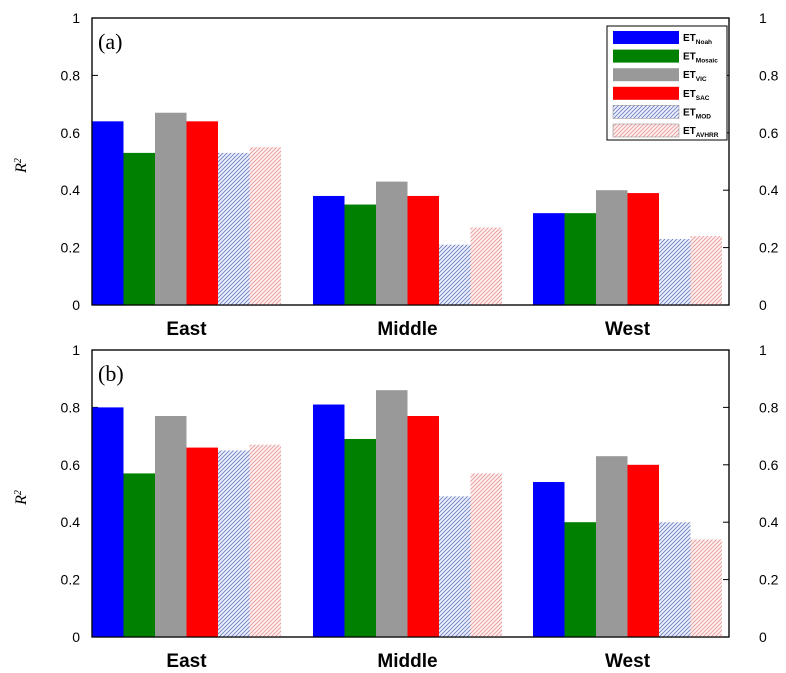 The image size is (786, 673). I want to click on legend-swatch-mosaic, so click(646, 56).